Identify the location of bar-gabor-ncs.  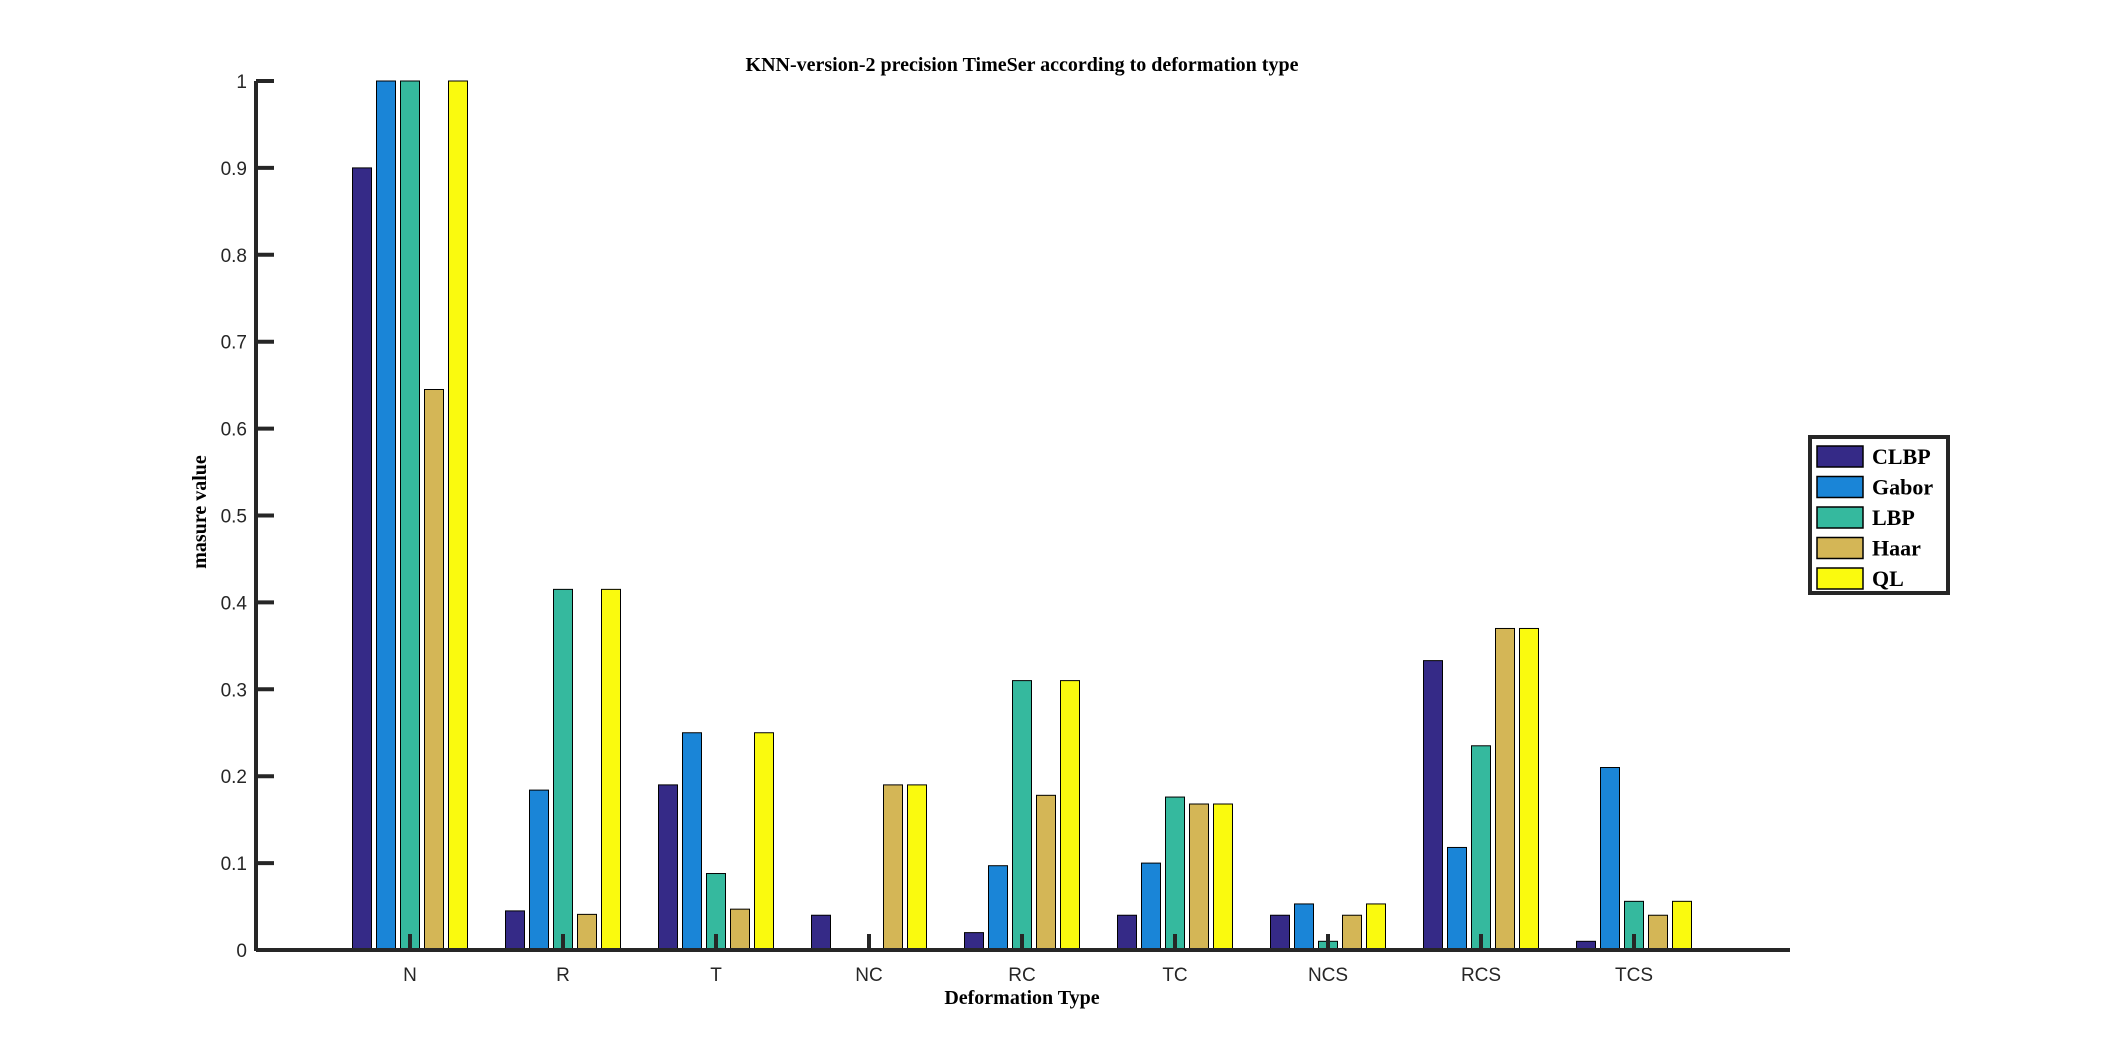
(1304, 927).